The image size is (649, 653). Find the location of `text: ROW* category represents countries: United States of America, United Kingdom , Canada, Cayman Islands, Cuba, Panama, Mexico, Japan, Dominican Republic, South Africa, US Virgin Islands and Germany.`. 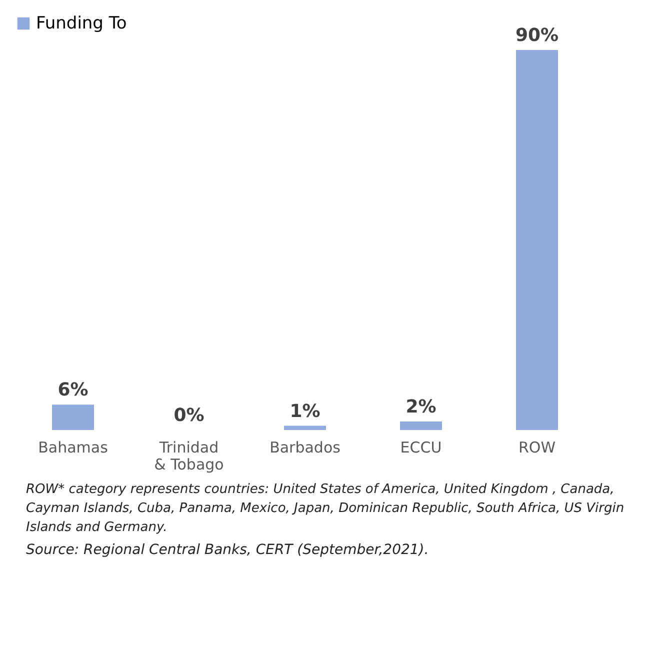

text: ROW* category represents countries: United States of America, United Kingdom , Canada, Cayman Islands, Cuba, Panama, Mexico, Japan, Dominican Republic, South Africa, US Virgin Islands and Germany. is located at coordinates (326, 509).